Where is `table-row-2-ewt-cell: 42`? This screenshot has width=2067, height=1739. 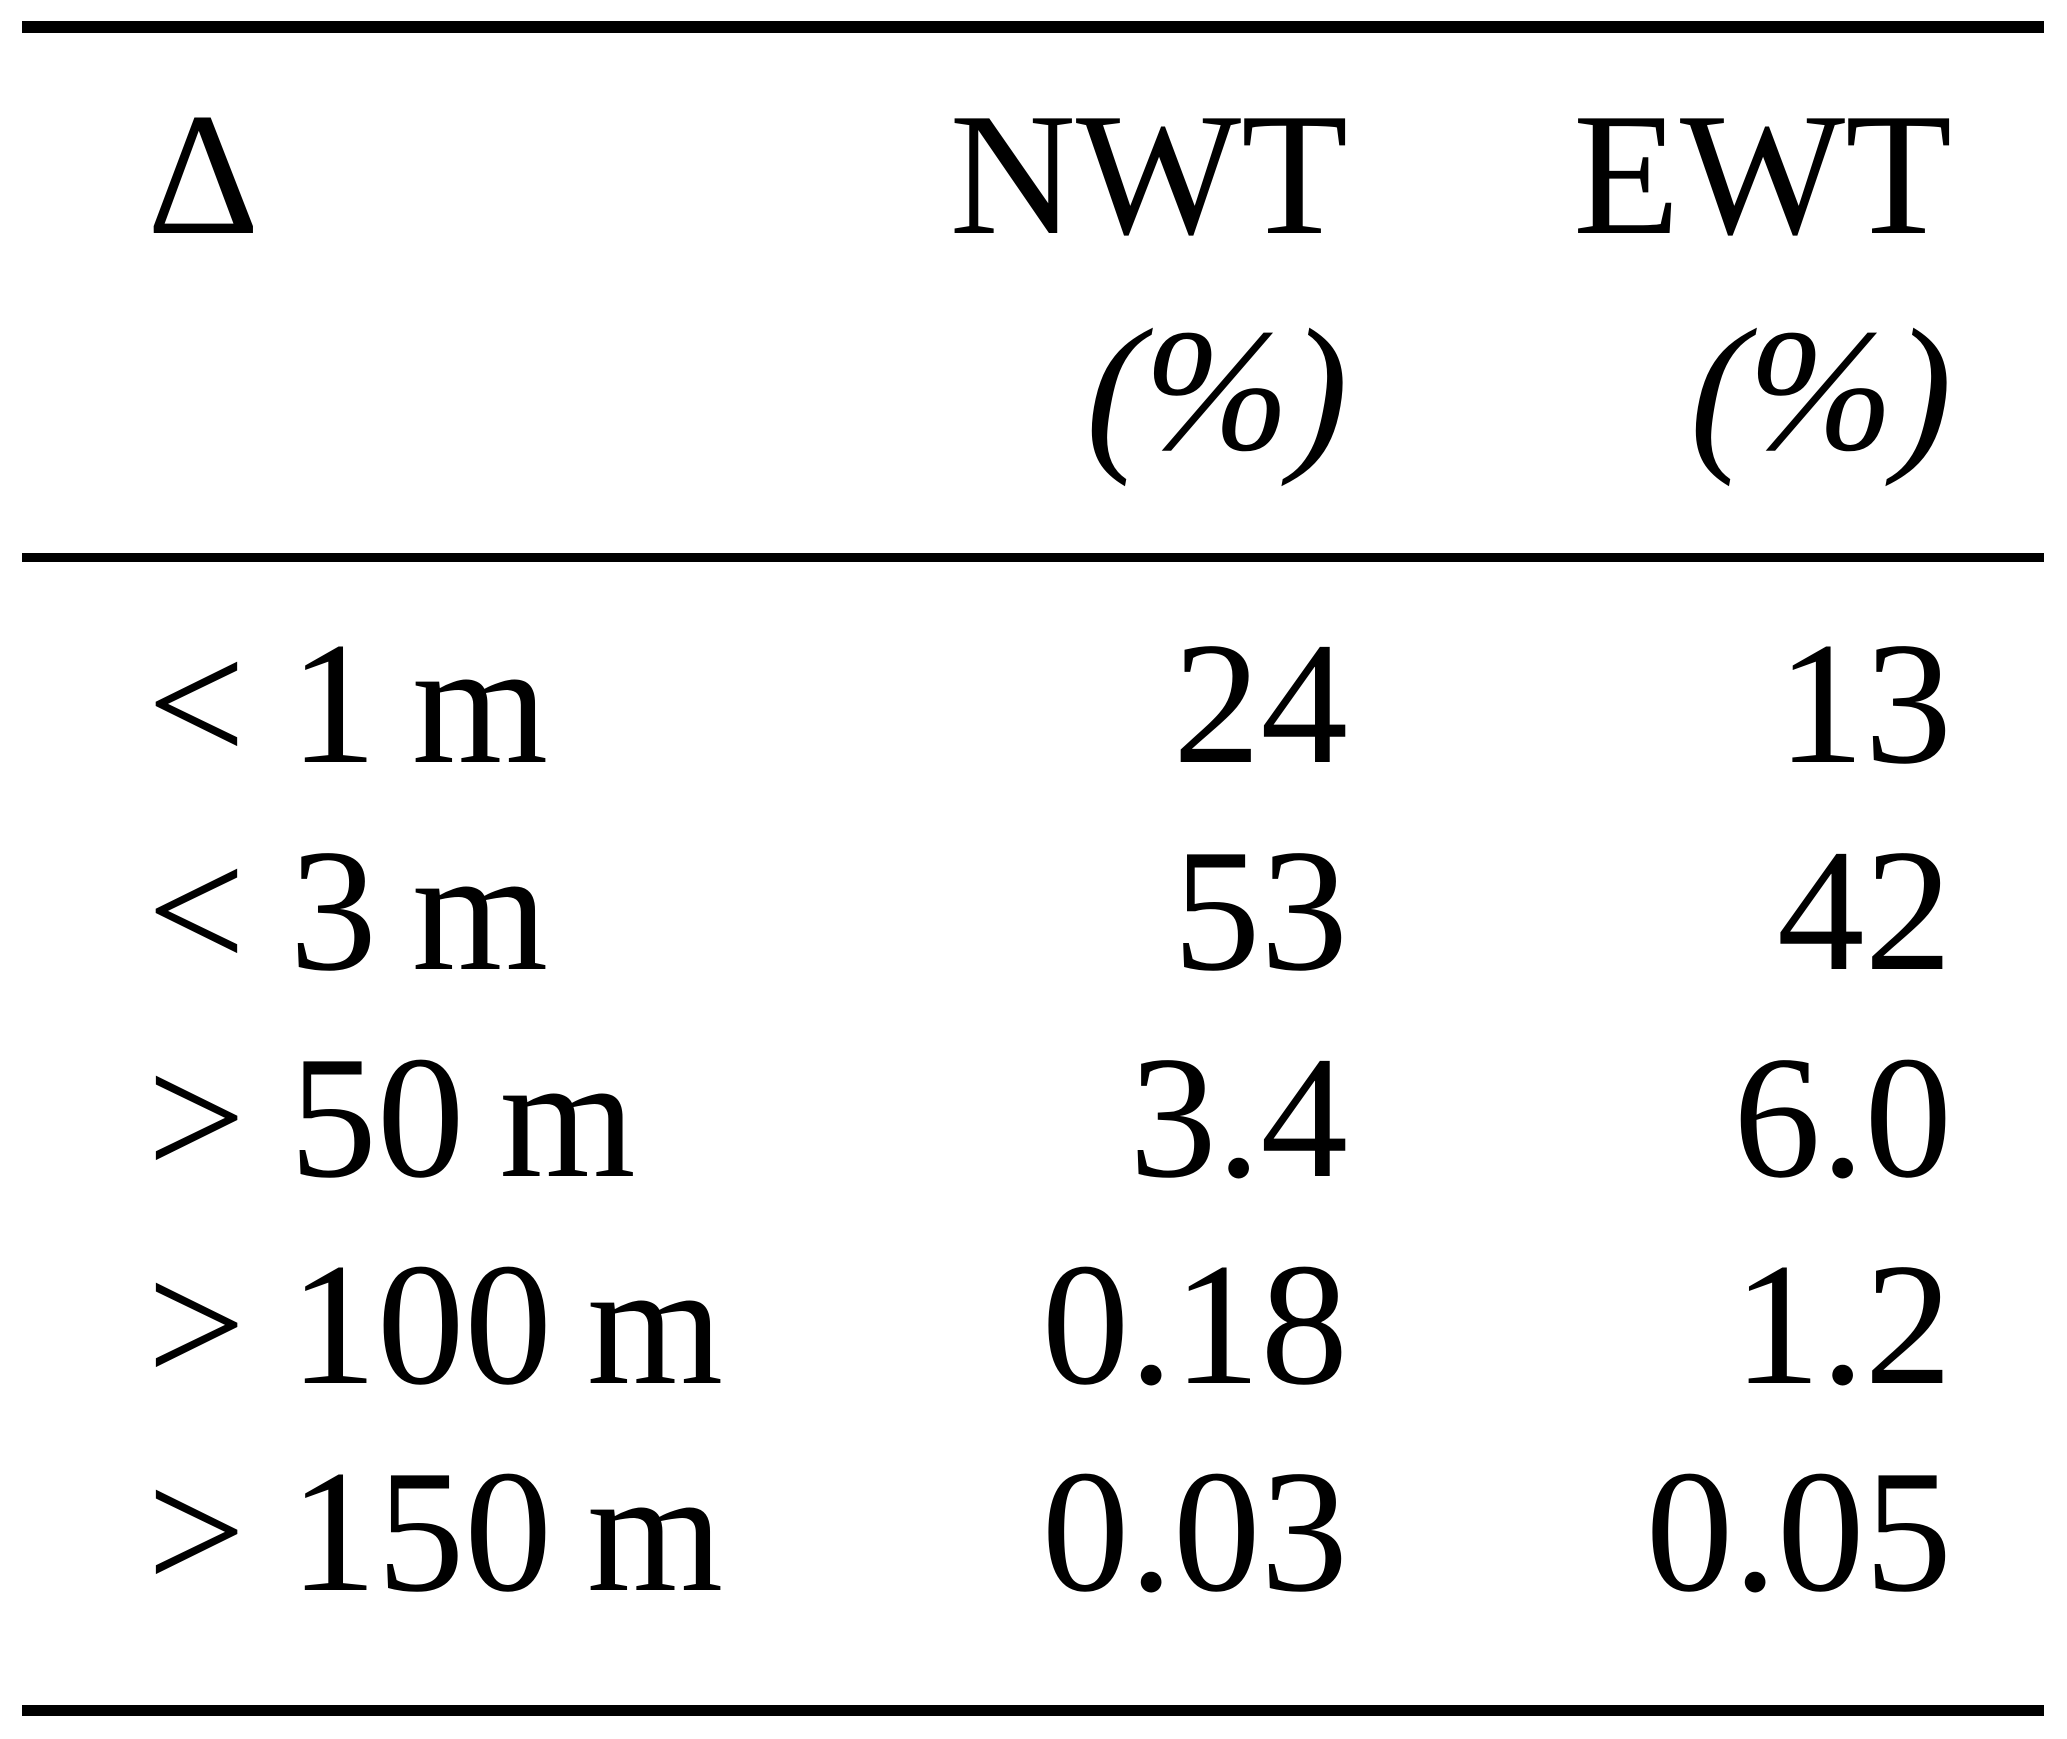
table-row-2-ewt-cell: 42 is located at coordinates (1864, 910).